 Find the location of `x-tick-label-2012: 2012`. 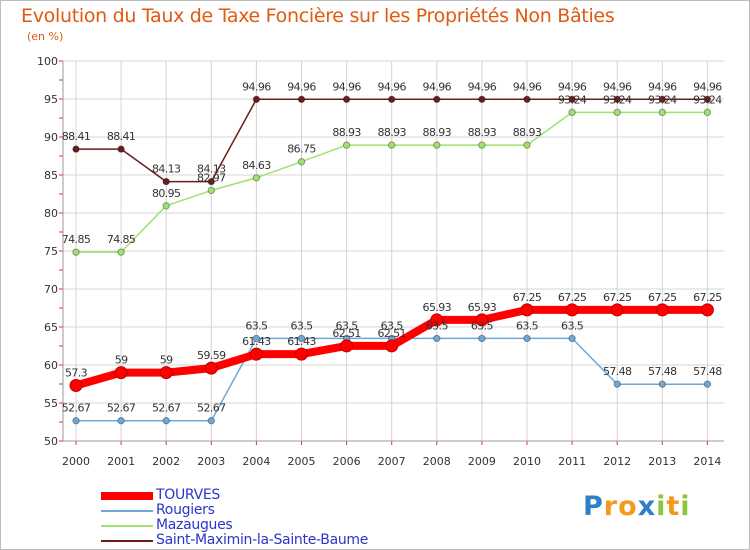

x-tick-label-2012: 2012 is located at coordinates (617, 461).